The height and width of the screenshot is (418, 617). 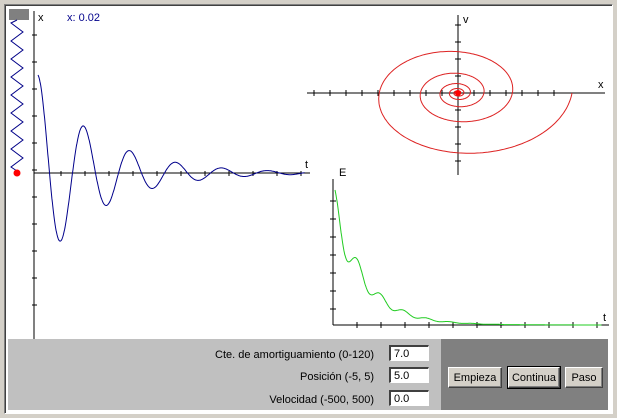 I want to click on phase-y-label: v, so click(x=466, y=20).